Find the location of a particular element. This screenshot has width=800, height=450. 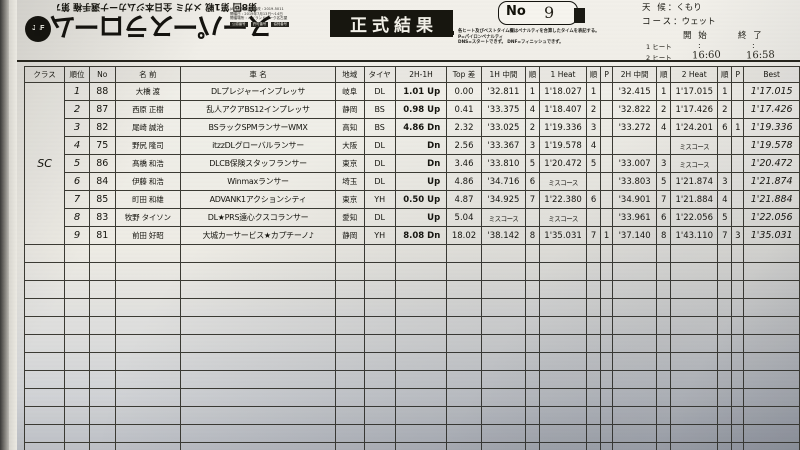

cell-name: 西原 正樹 is located at coordinates (148, 109).